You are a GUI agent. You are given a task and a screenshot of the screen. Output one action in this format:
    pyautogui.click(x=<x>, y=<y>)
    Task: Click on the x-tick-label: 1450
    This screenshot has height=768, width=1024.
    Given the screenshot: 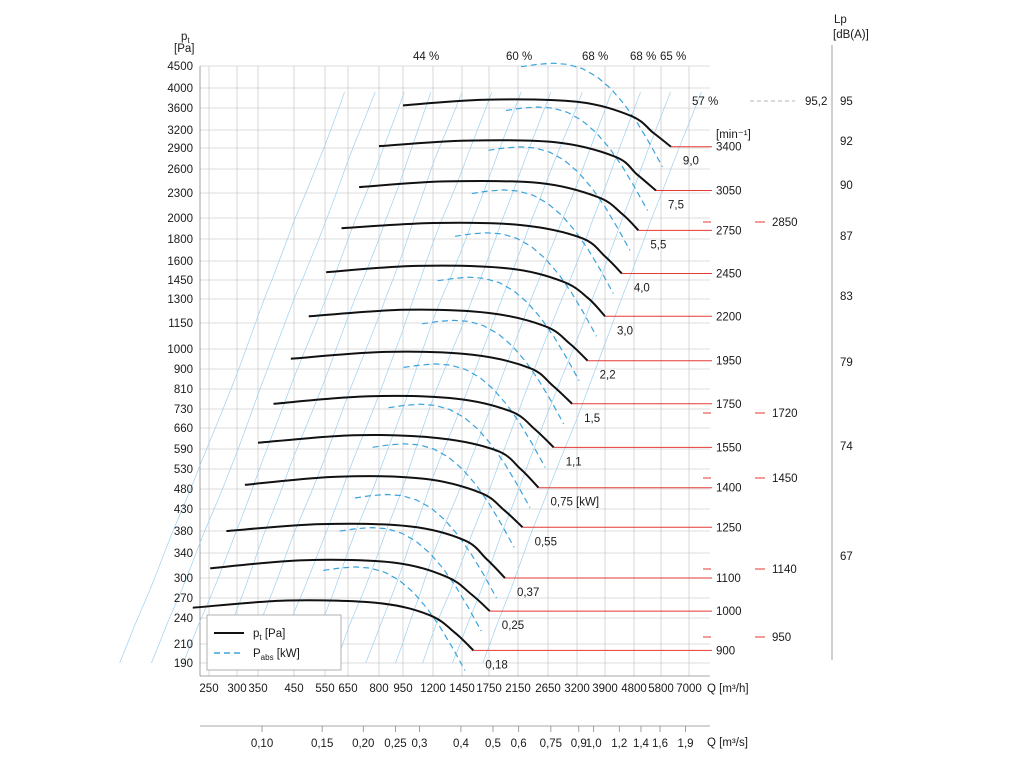 What is the action you would take?
    pyautogui.click(x=462, y=689)
    